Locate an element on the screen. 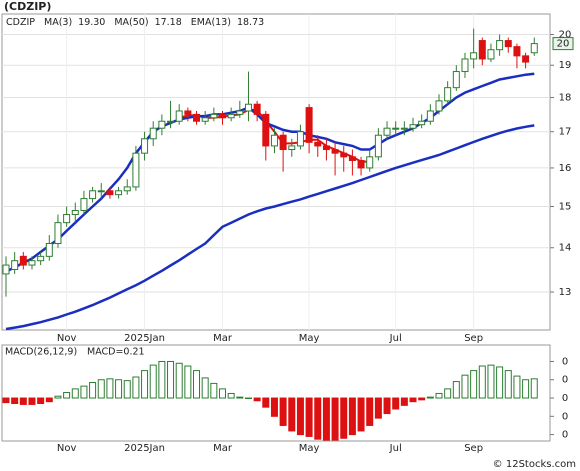 The width and height of the screenshot is (580, 471). chart-title: (CDZIP) is located at coordinates (27, 6).